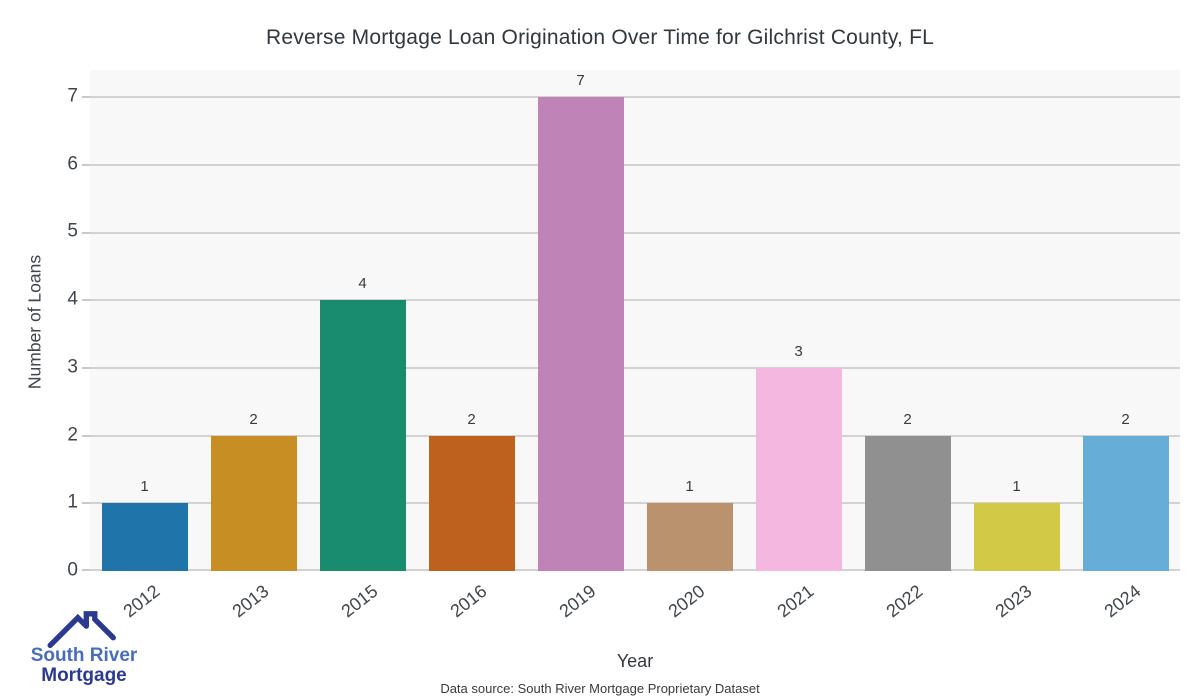  What do you see at coordinates (84, 655) in the screenshot?
I see `logo-text-line1: South River` at bounding box center [84, 655].